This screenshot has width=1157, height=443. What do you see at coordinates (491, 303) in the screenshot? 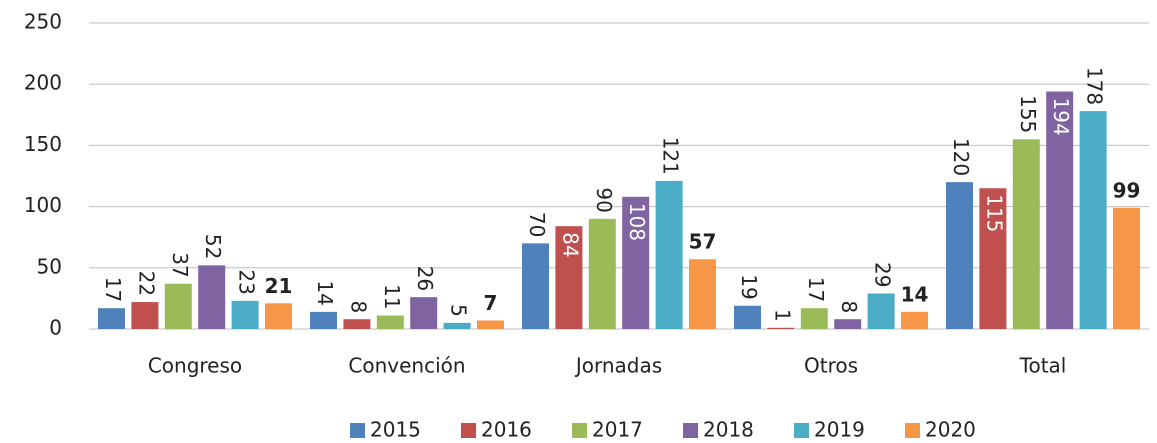
I see `data-label: 7` at bounding box center [491, 303].